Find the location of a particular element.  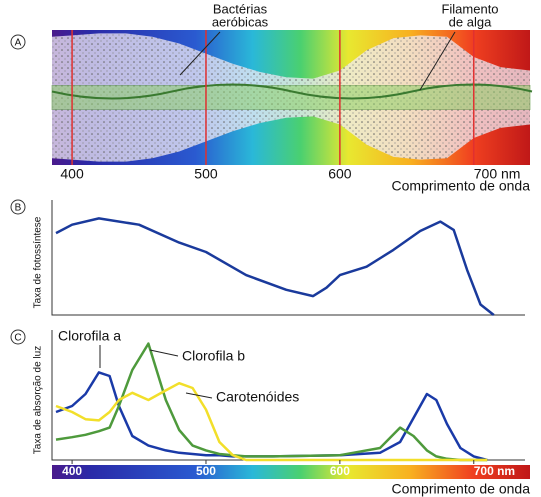

spectrum-scale is located at coordinates (291, 472).